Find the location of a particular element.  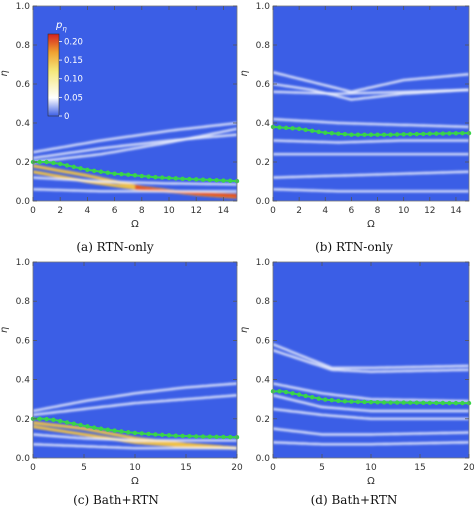

colorbar-title: pη is located at coordinates (61, 26).